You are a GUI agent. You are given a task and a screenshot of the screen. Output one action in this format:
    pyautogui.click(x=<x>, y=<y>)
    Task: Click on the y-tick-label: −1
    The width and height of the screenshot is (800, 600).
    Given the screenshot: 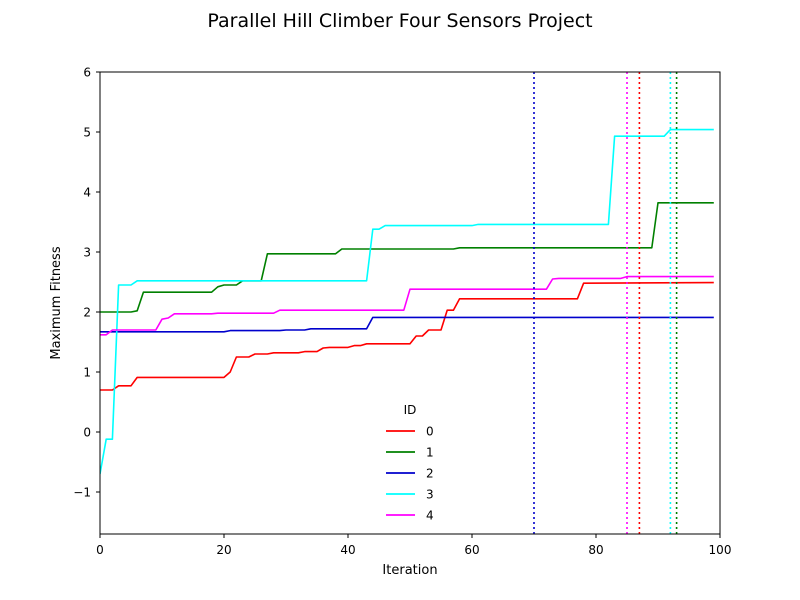 What is the action you would take?
    pyautogui.click(x=82, y=493)
    